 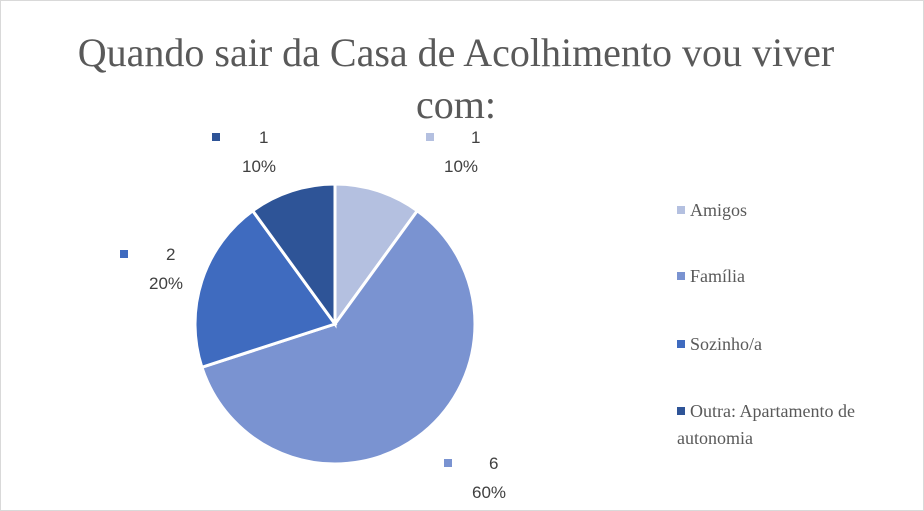 I want to click on legend-label: Outra: Apartamento de autonomia, so click(x=766, y=424).